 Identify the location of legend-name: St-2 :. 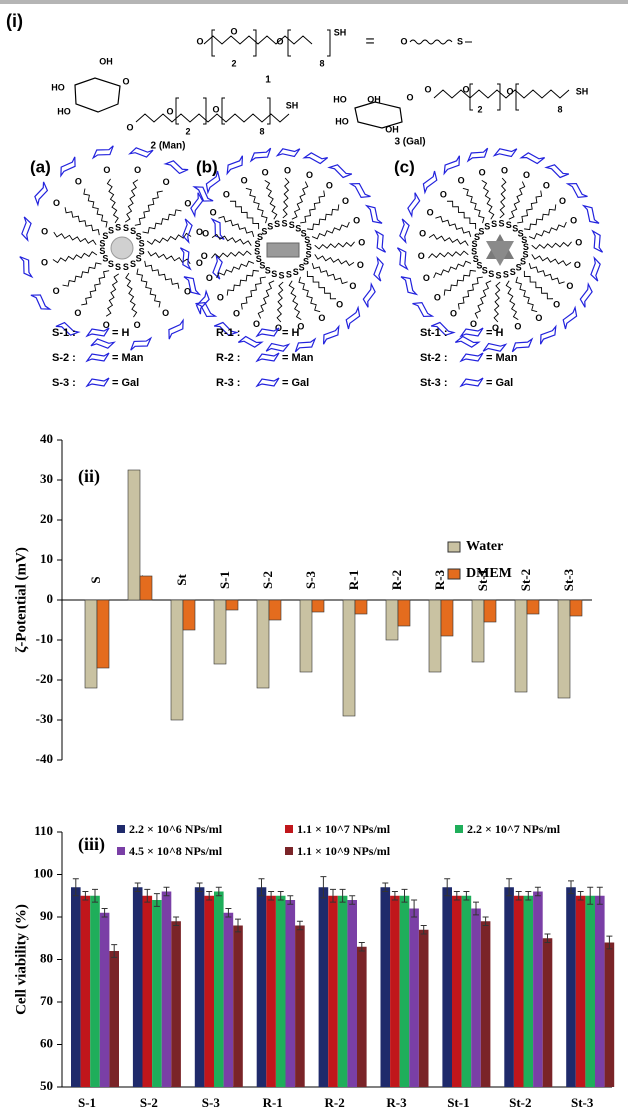
(434, 358).